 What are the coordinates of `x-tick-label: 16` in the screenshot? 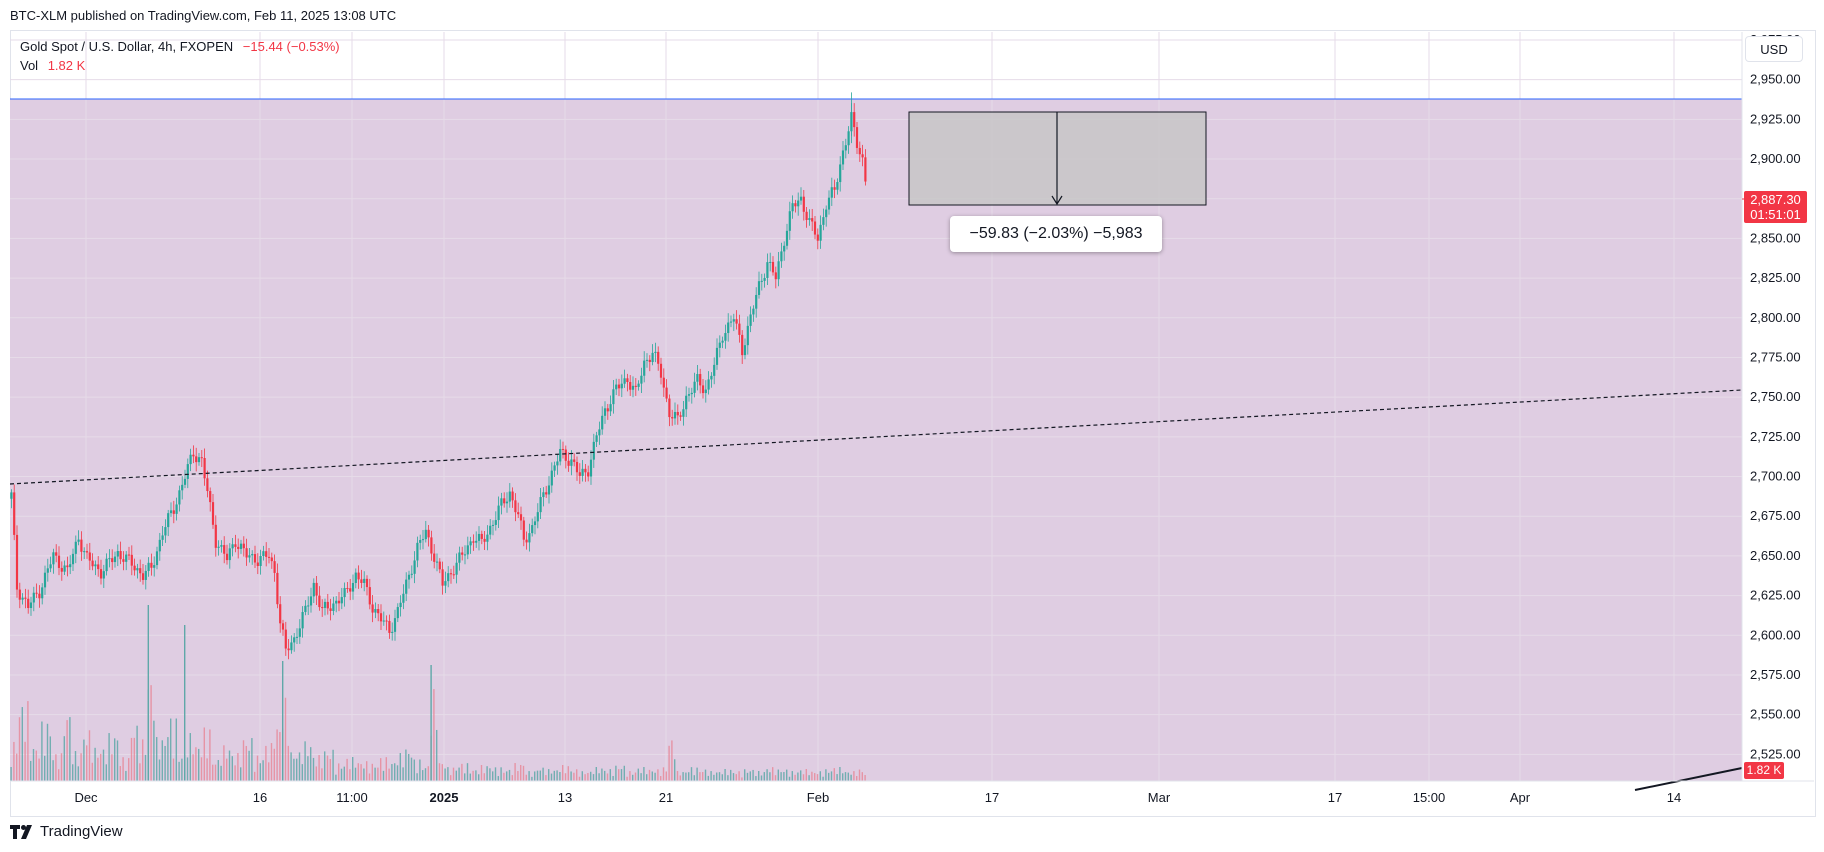 It's located at (260, 797).